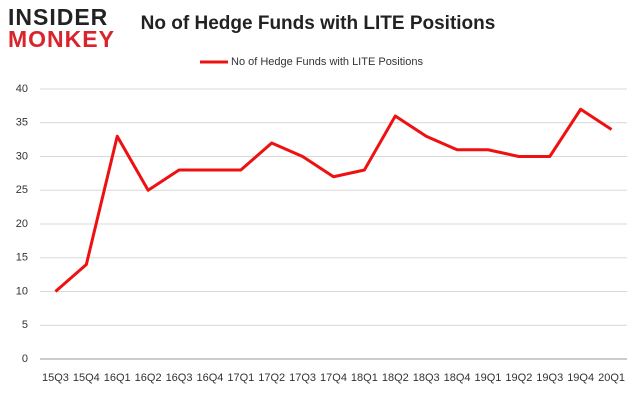 The width and height of the screenshot is (635, 405). Describe the element at coordinates (302, 378) in the screenshot. I see `x-tick-label: 17Q3` at that location.